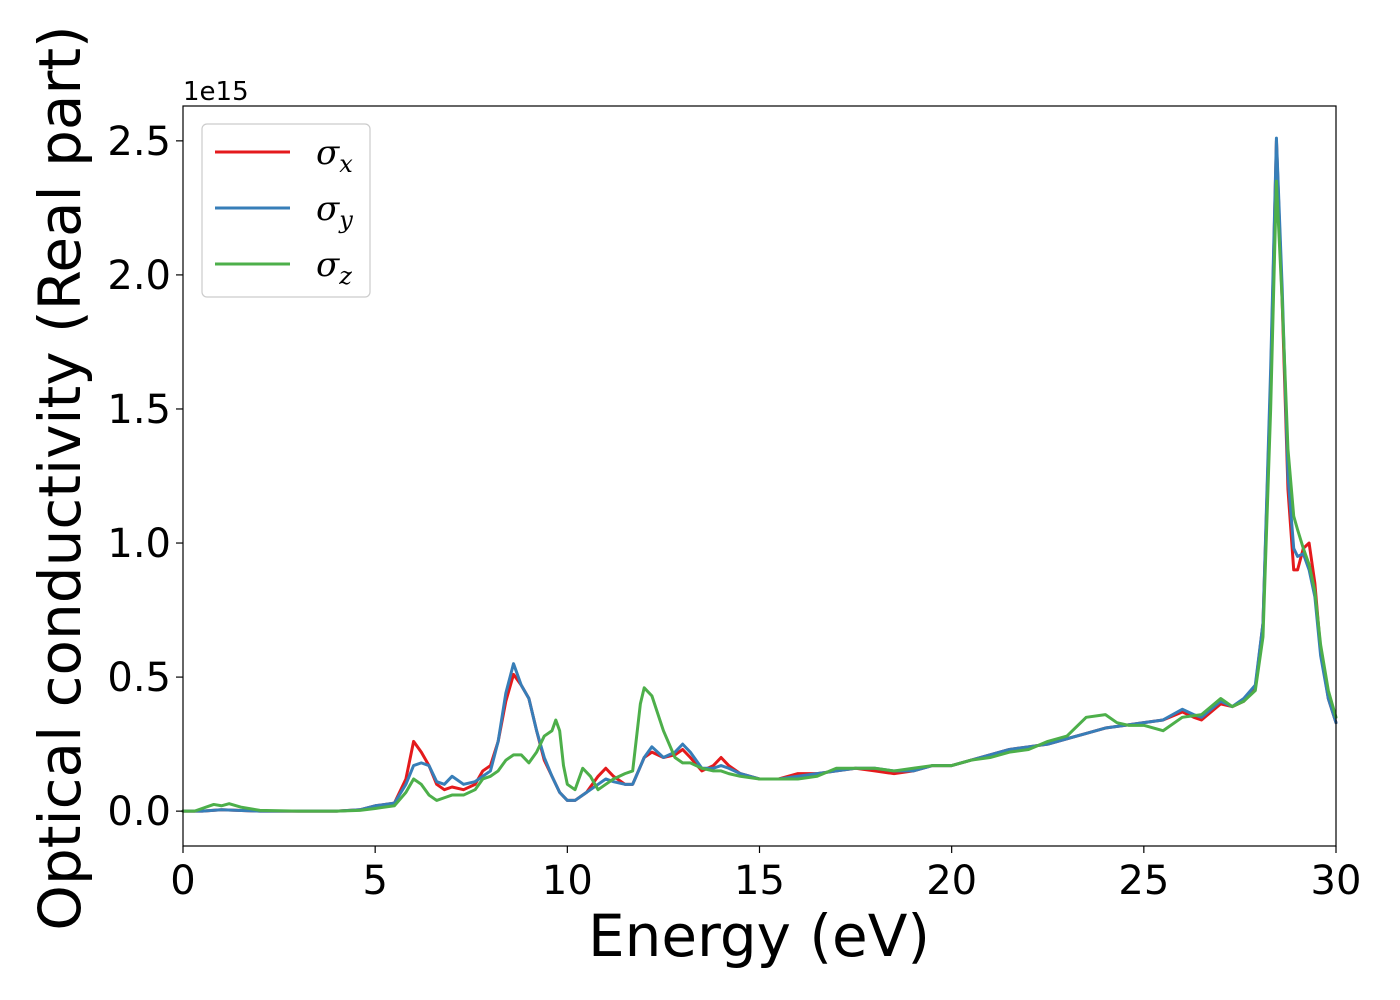 Image resolution: width=1400 pixels, height=1000 pixels. Describe the element at coordinates (60, 477) in the screenshot. I see `y-axis-title: Optical conductivity (Real part)` at that location.